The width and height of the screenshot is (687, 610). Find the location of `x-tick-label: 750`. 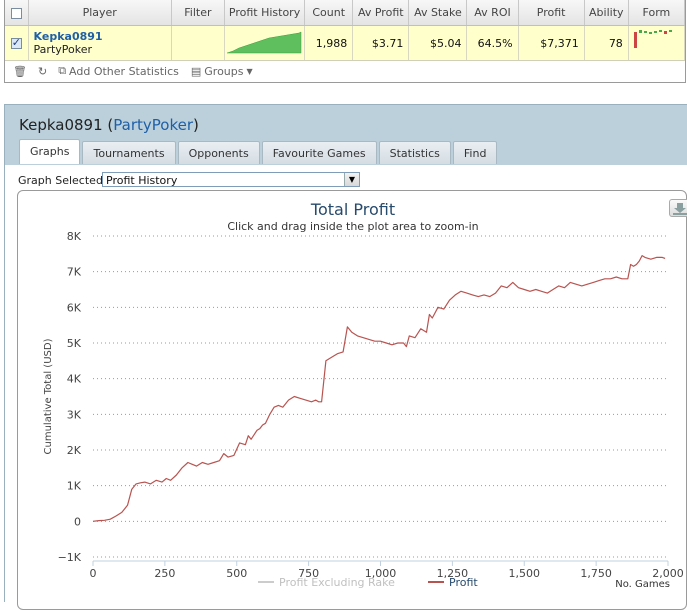

x-tick-label: 750 is located at coordinates (308, 573).